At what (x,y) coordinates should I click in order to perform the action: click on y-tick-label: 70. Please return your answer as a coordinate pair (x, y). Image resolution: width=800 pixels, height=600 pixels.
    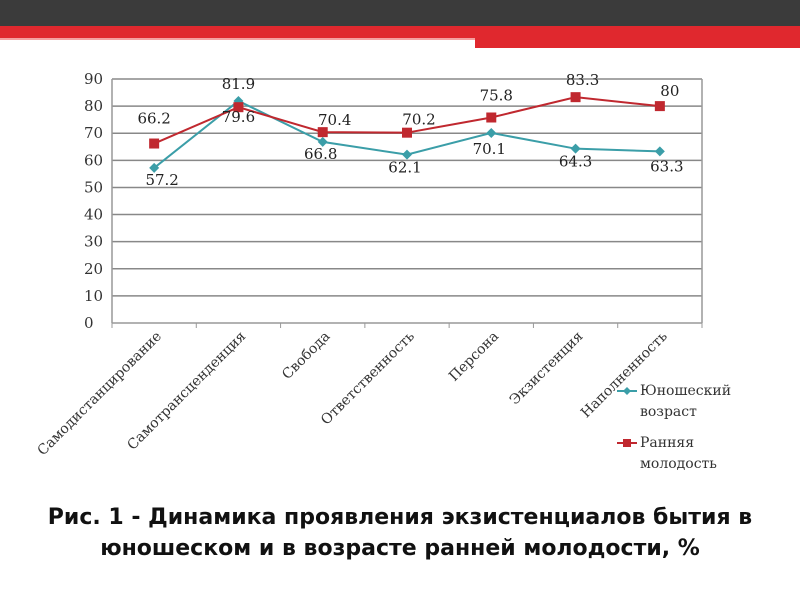
    Looking at the image, I should click on (93, 133).